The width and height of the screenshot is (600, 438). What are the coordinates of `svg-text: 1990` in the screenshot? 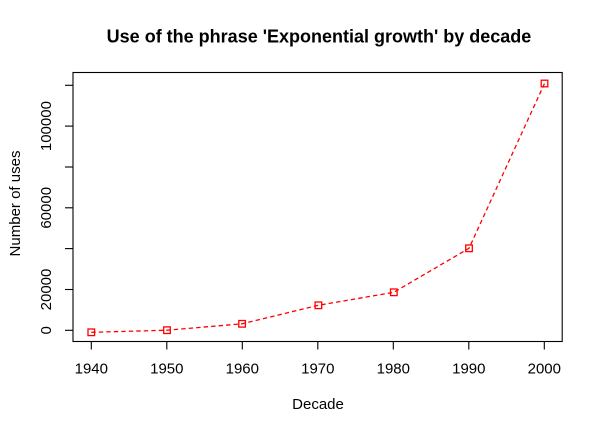 It's located at (468, 369).